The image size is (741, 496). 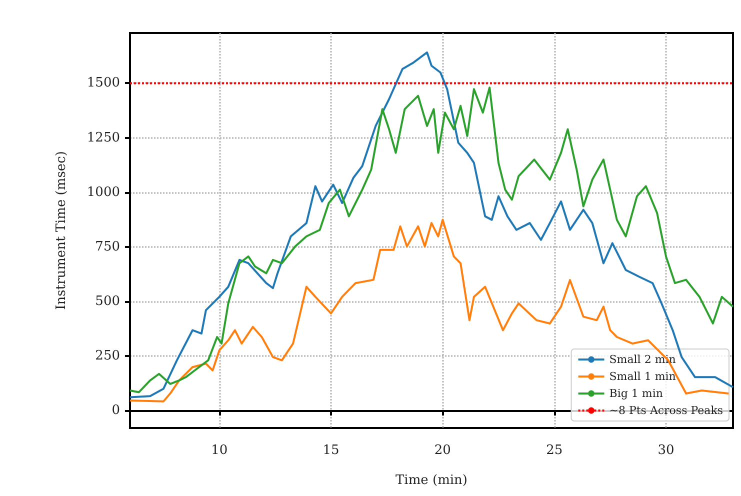 I want to click on y-tick-label: 1000, so click(x=103, y=192).